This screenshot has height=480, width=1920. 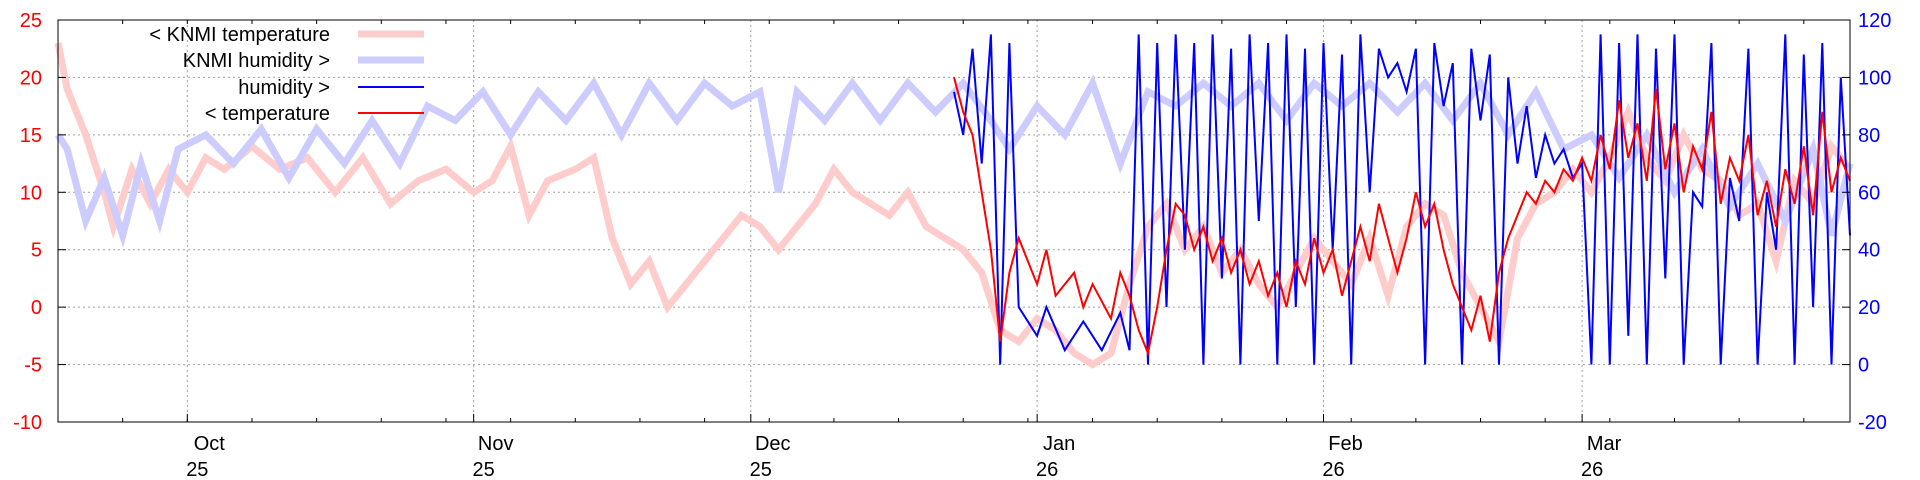 I want to click on legend-label: < temperature, so click(x=267, y=114).